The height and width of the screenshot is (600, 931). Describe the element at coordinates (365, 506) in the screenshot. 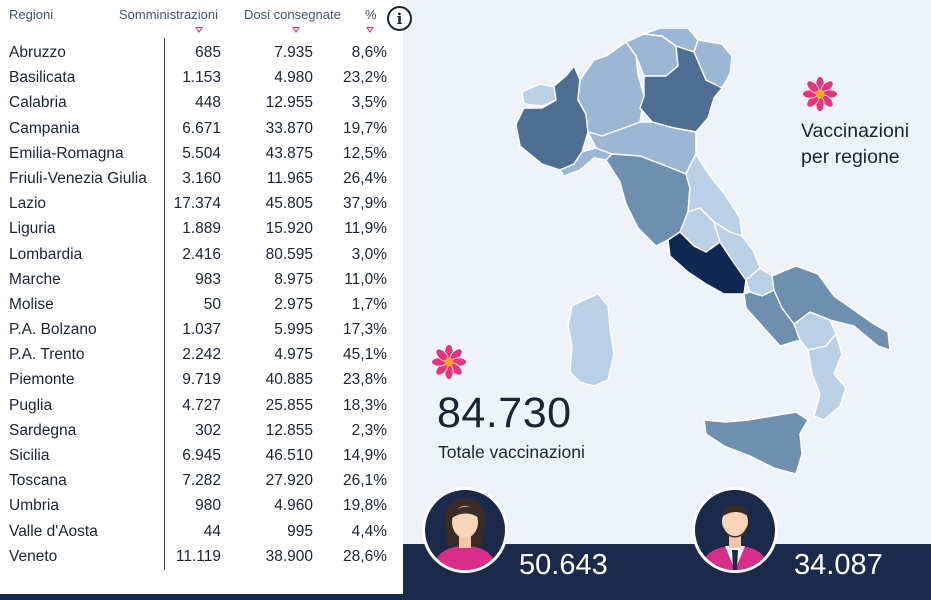

I see `percent-value: 19,8%` at that location.